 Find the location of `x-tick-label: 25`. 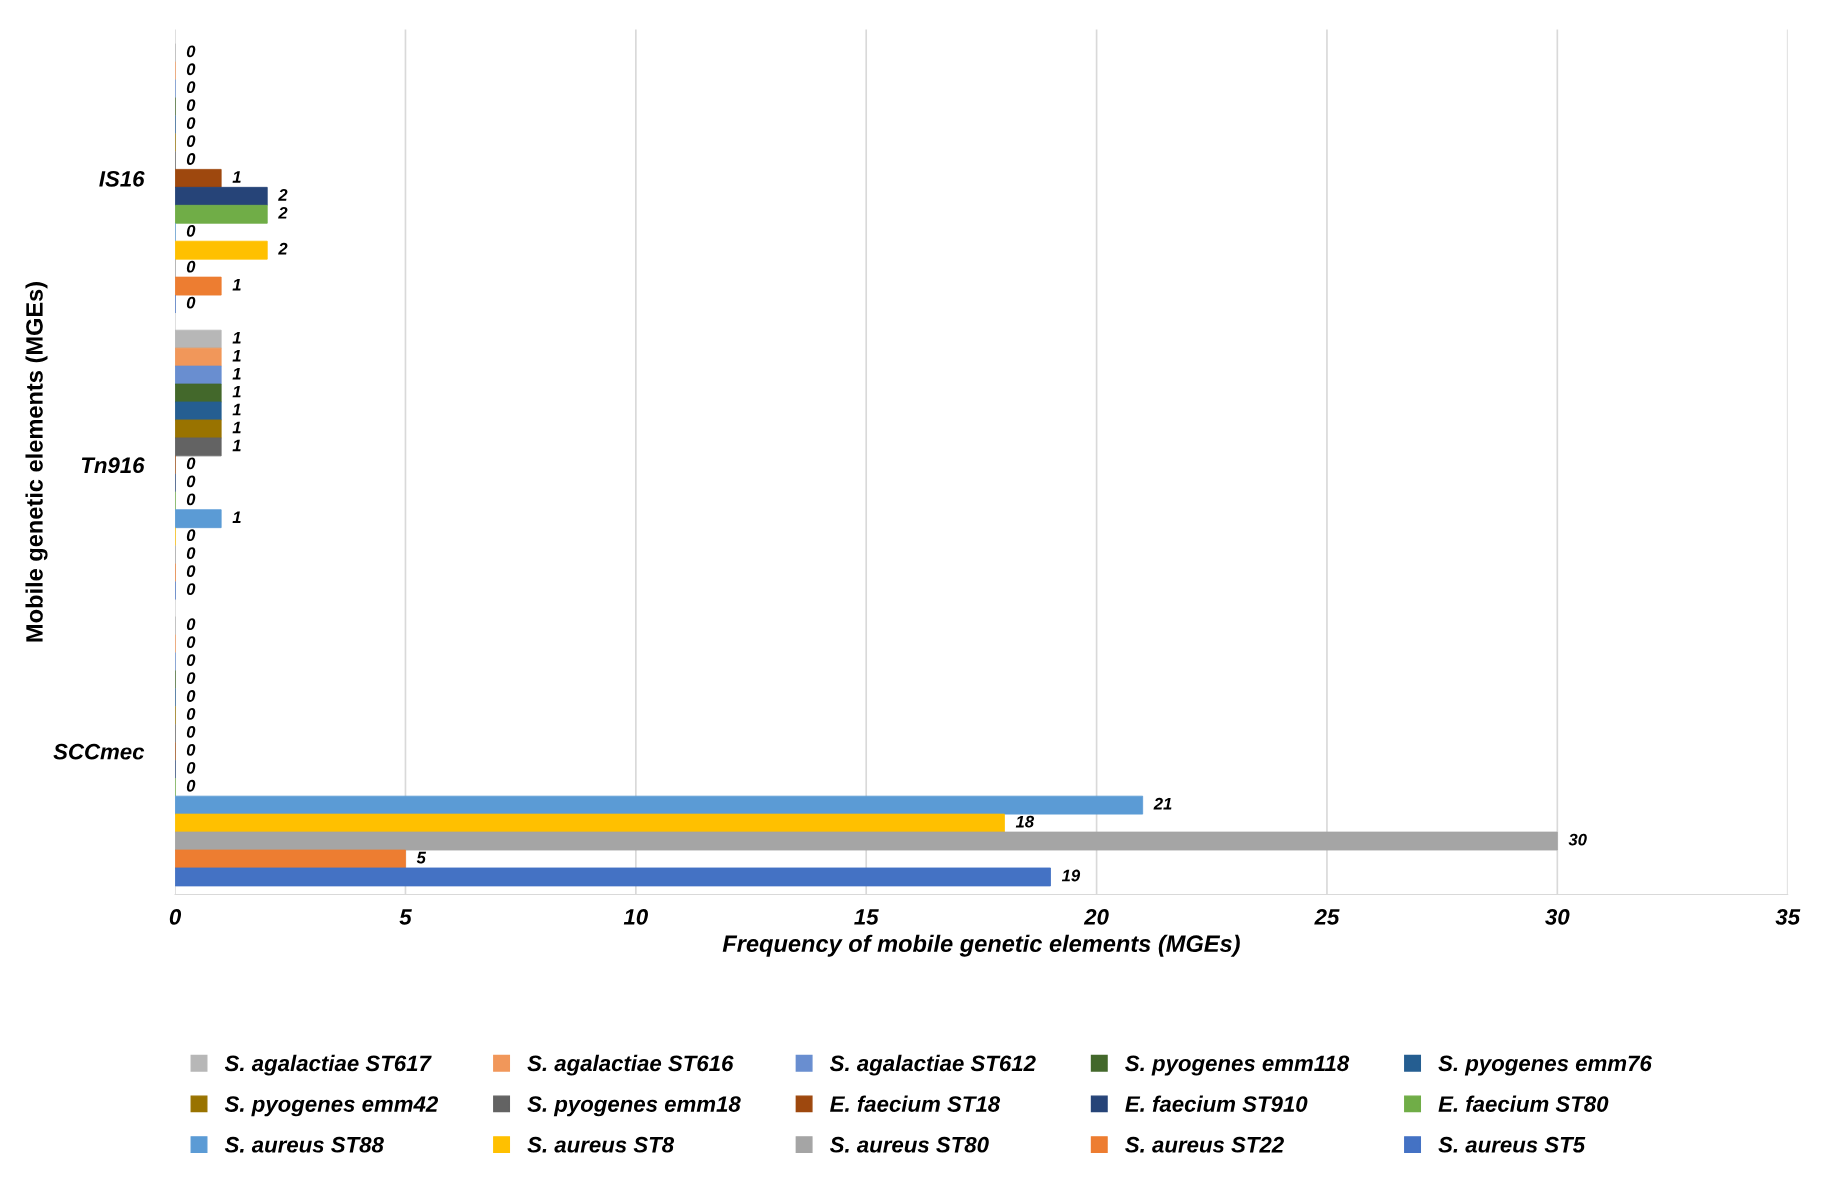

x-tick-label: 25 is located at coordinates (1327, 917).